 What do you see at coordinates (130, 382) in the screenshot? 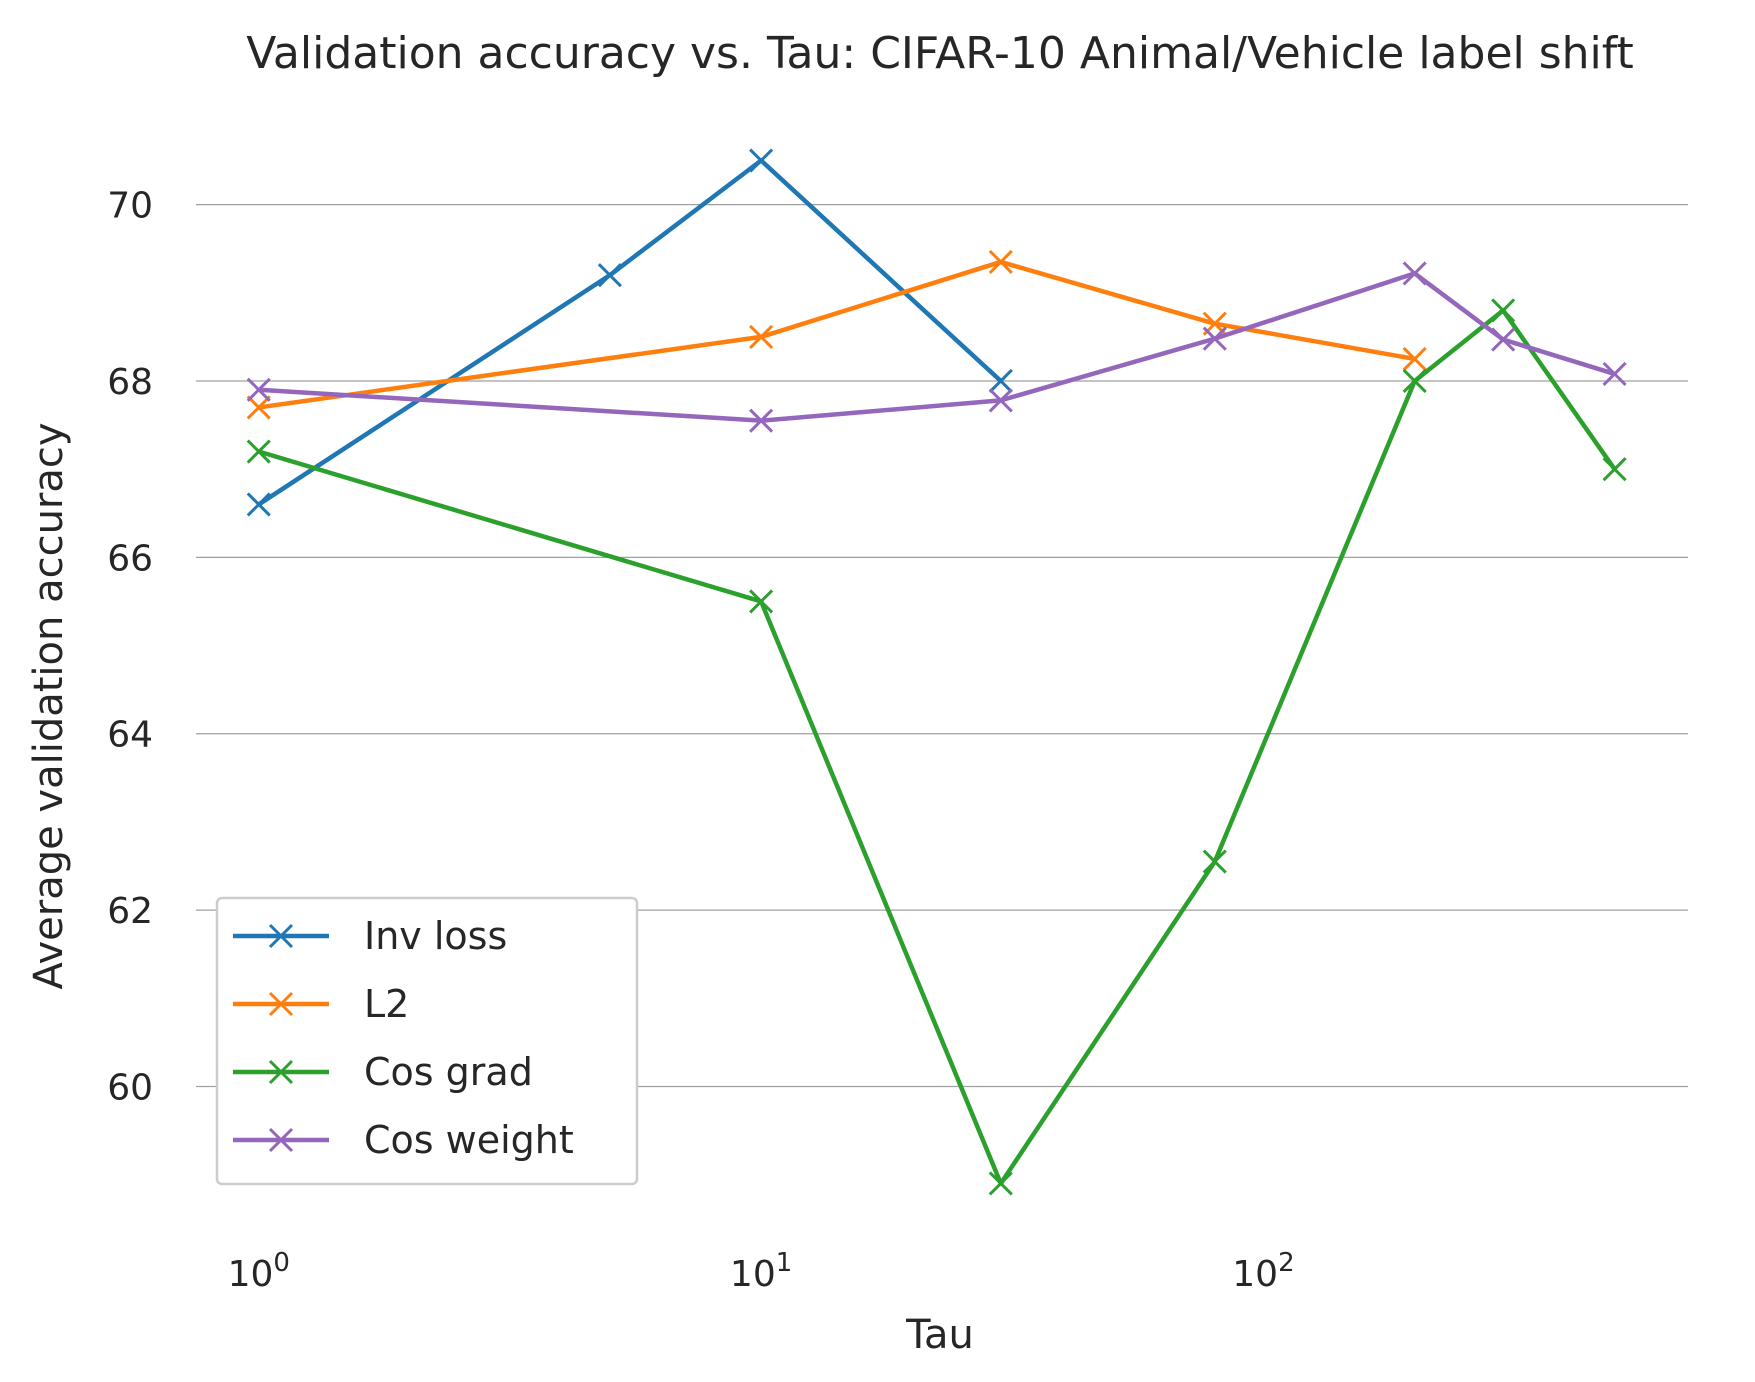
I see `y-tick-label: 68` at bounding box center [130, 382].